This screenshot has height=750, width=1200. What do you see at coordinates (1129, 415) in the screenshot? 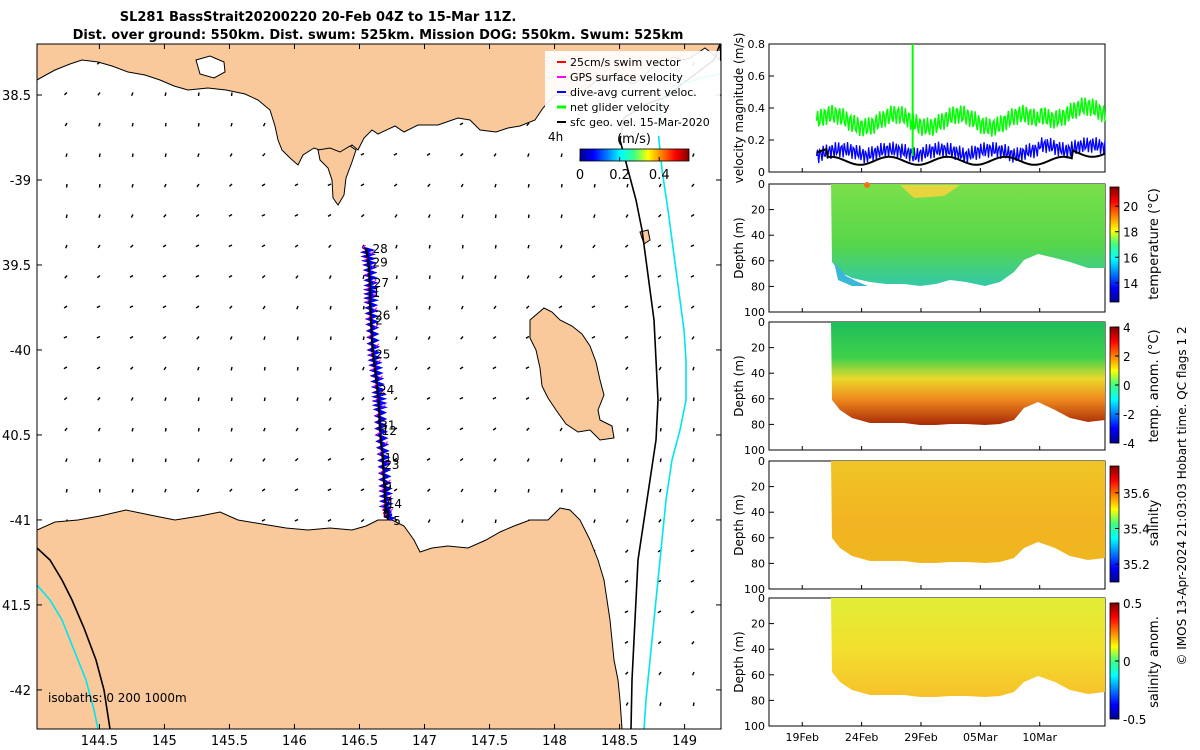
I see `section-colorbar-tick-label: -2` at bounding box center [1129, 415].